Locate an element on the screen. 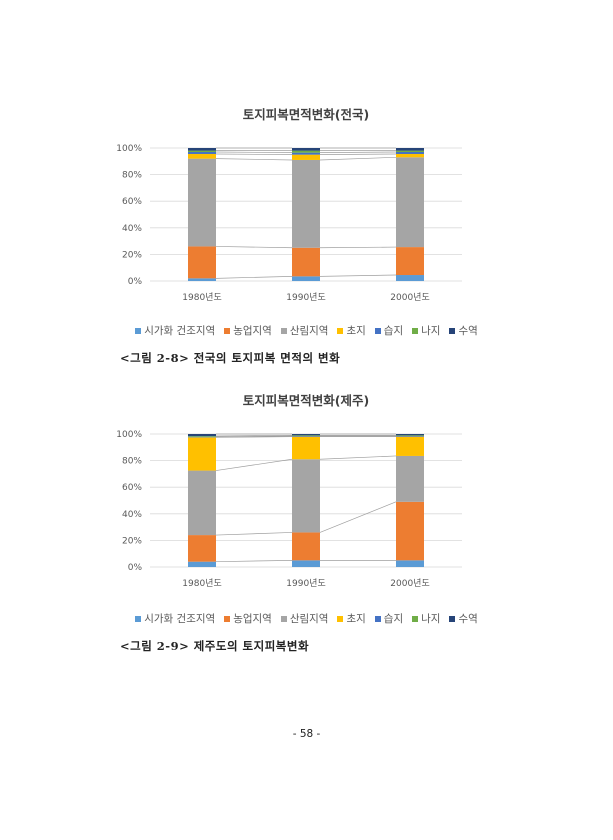 This screenshot has height=840, width=613. legend-item: 수역 is located at coordinates (463, 618).